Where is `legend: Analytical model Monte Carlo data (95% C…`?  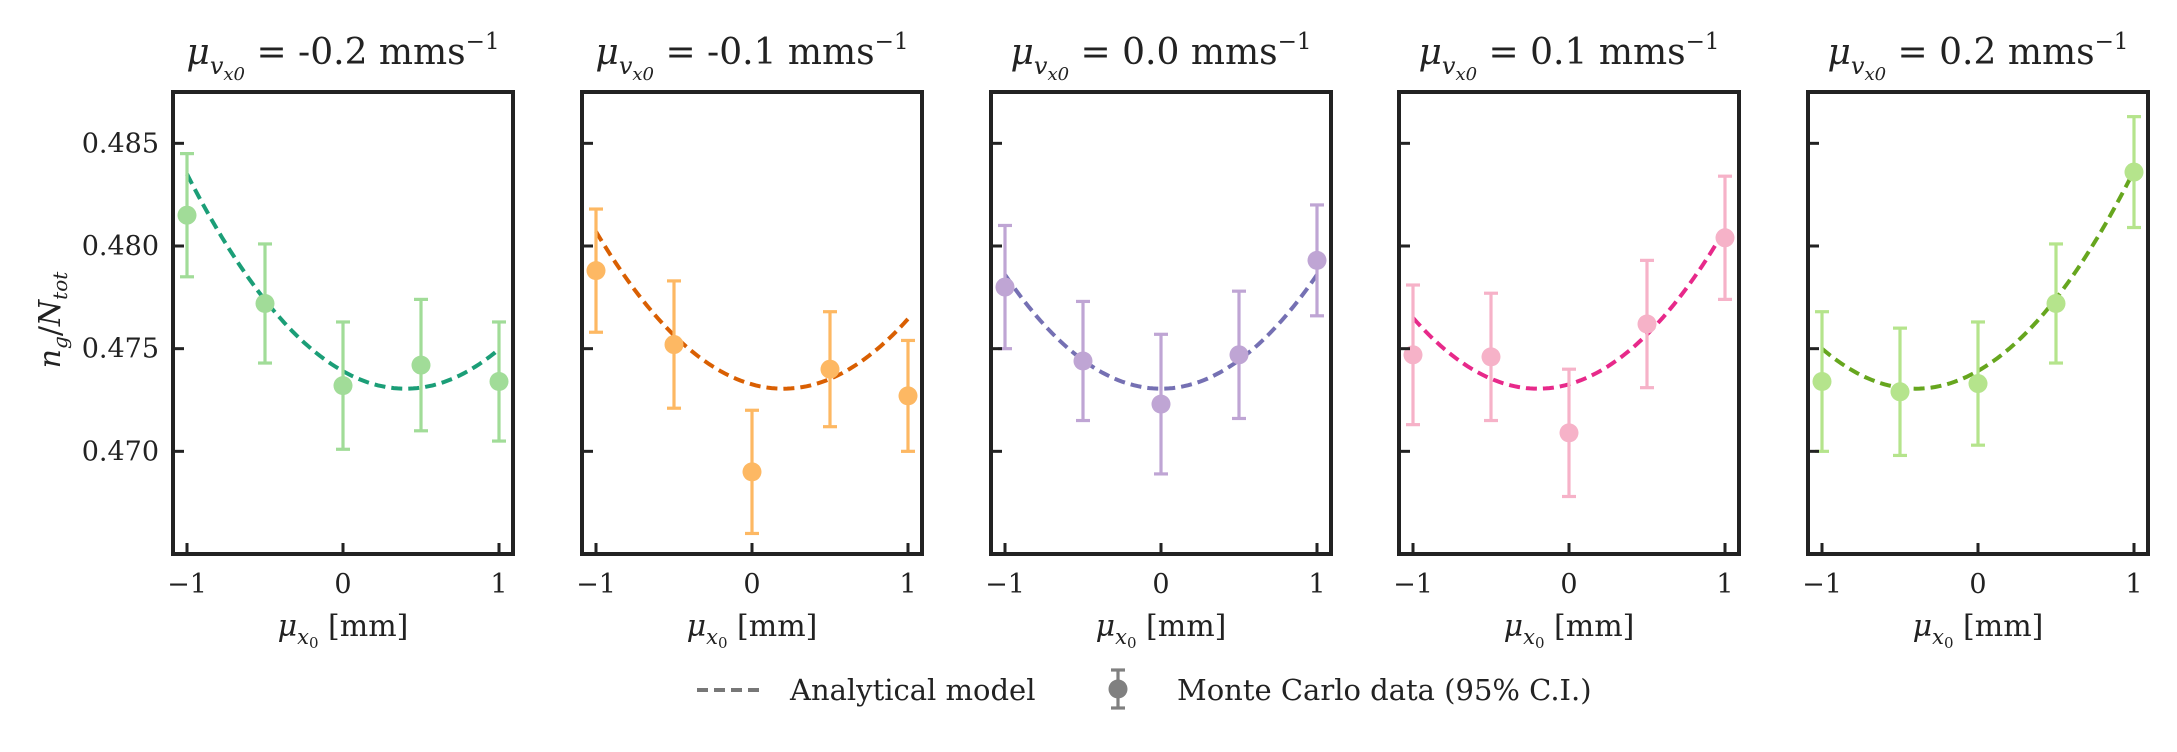 legend: Analytical model Monte Carlo data (95% C… is located at coordinates (1144, 689).